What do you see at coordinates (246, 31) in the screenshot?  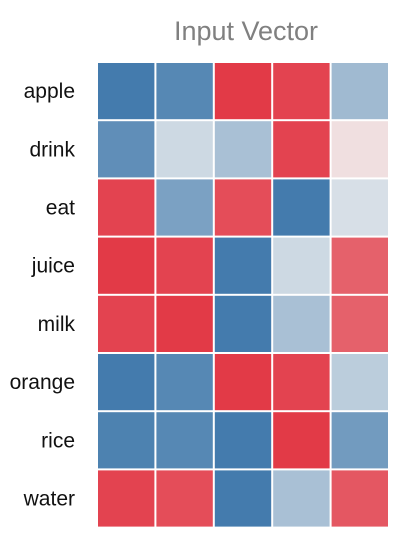 I see `chart-title: Input Vector` at bounding box center [246, 31].